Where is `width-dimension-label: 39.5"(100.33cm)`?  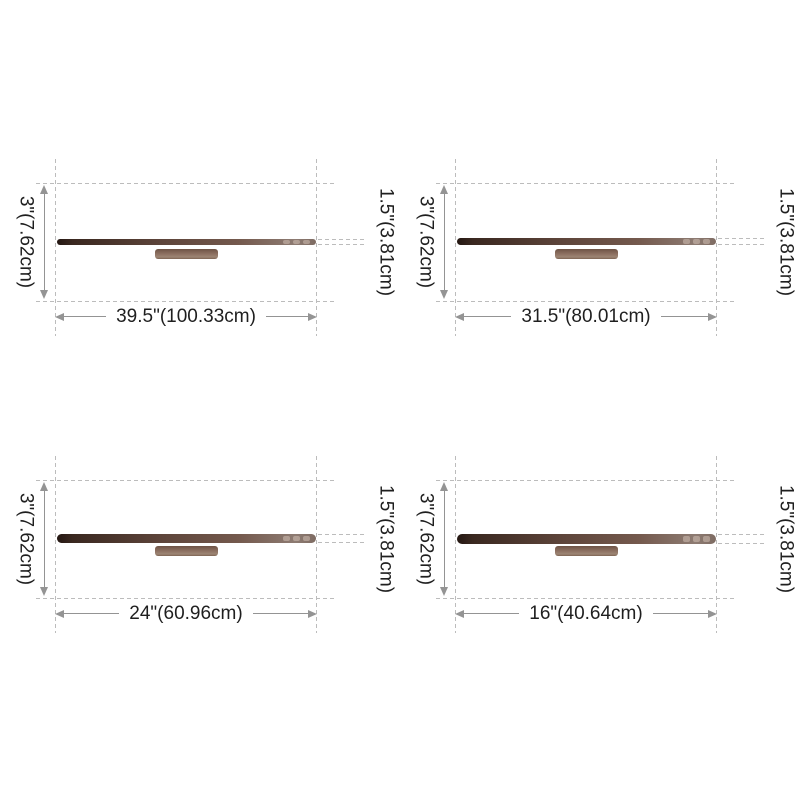 width-dimension-label: 39.5"(100.33cm) is located at coordinates (186, 316).